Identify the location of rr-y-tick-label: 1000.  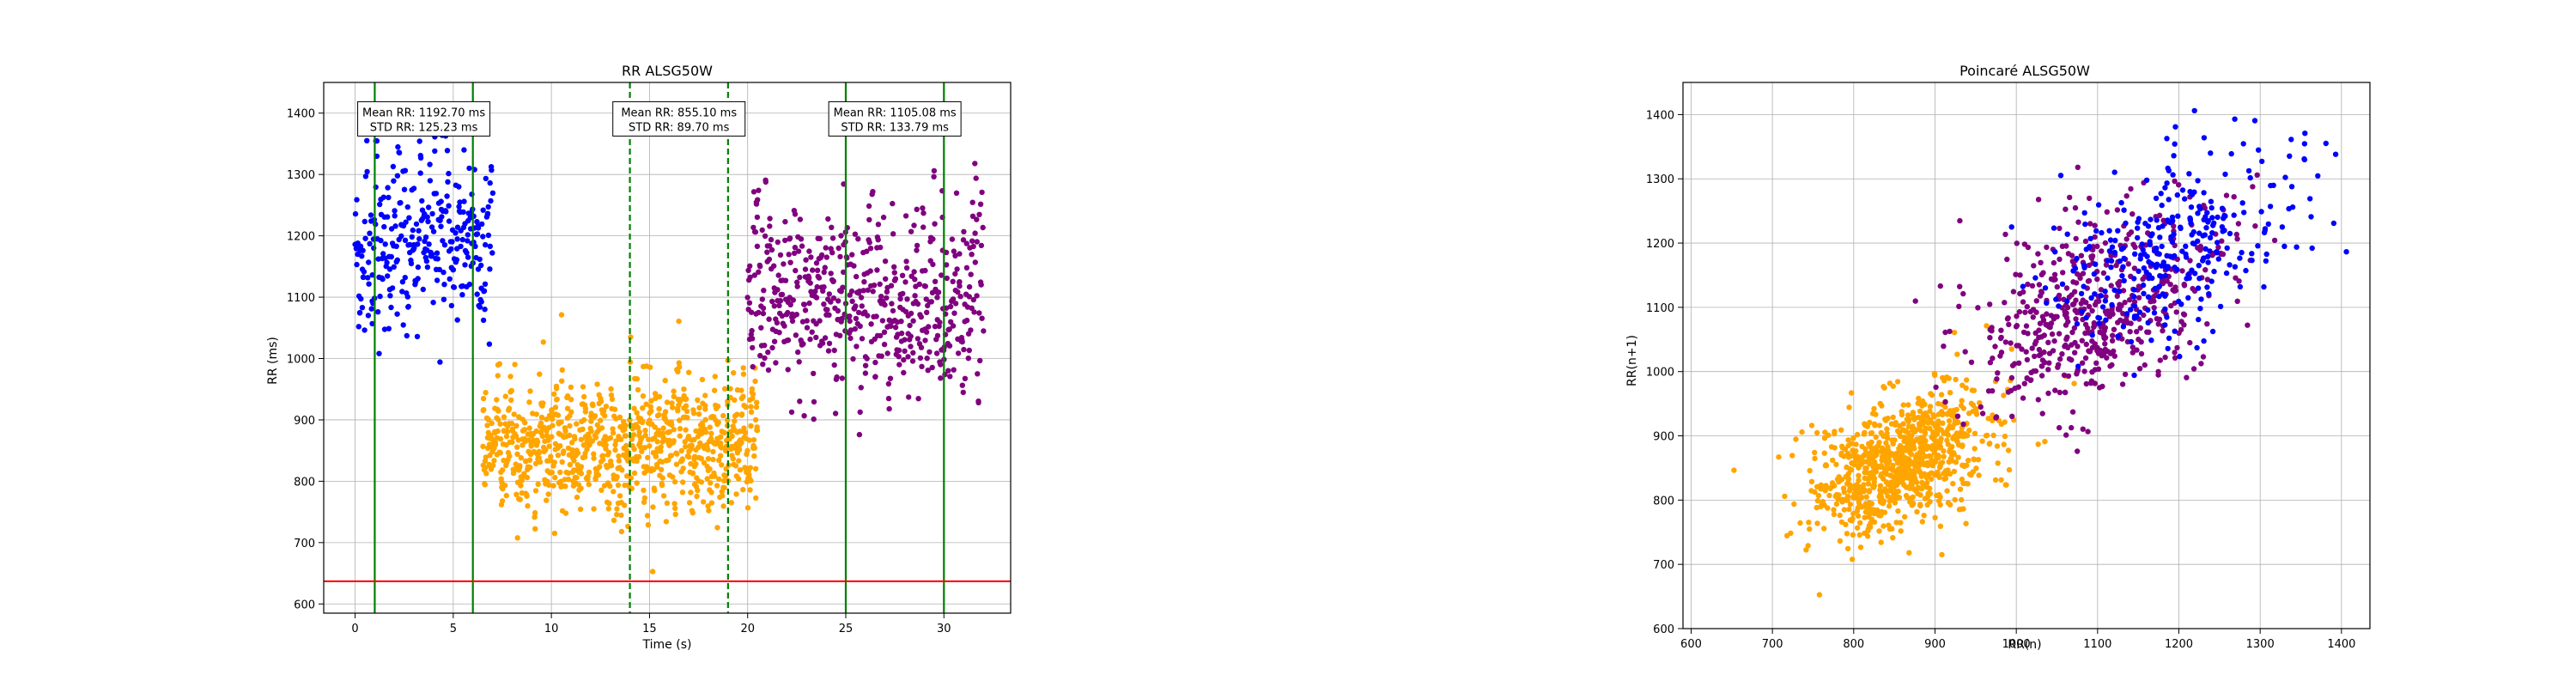
(301, 360).